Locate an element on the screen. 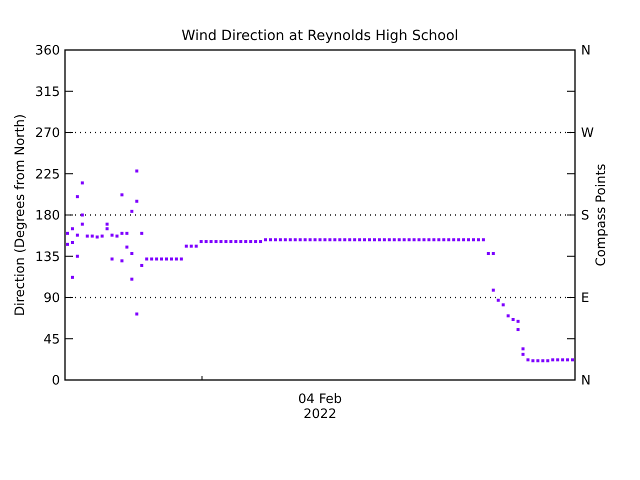 The width and height of the screenshot is (640, 480). y-tick-label: 45 is located at coordinates (51, 340).